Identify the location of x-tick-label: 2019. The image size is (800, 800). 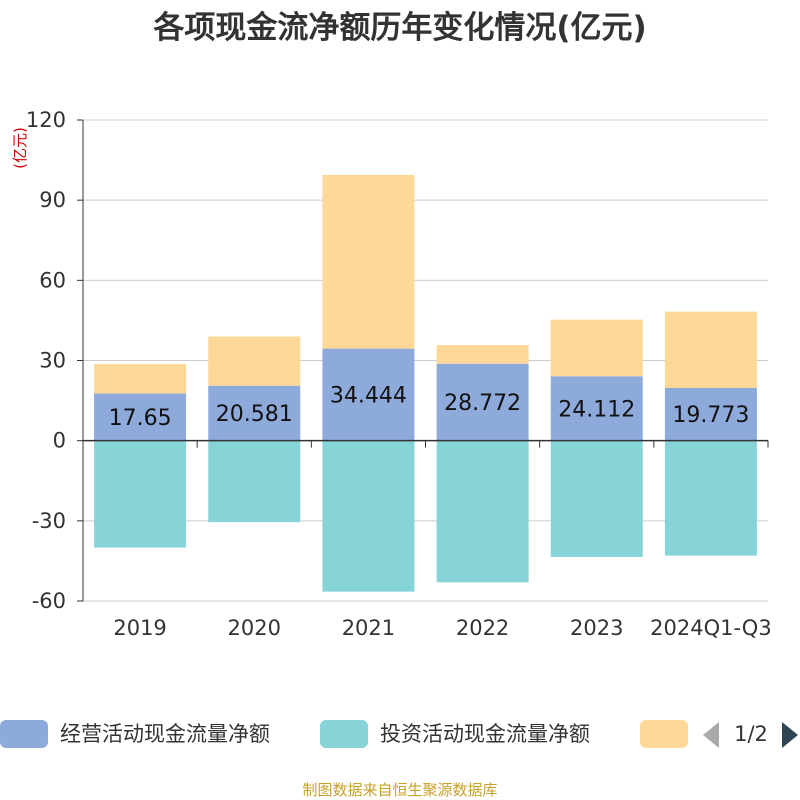
(139, 628).